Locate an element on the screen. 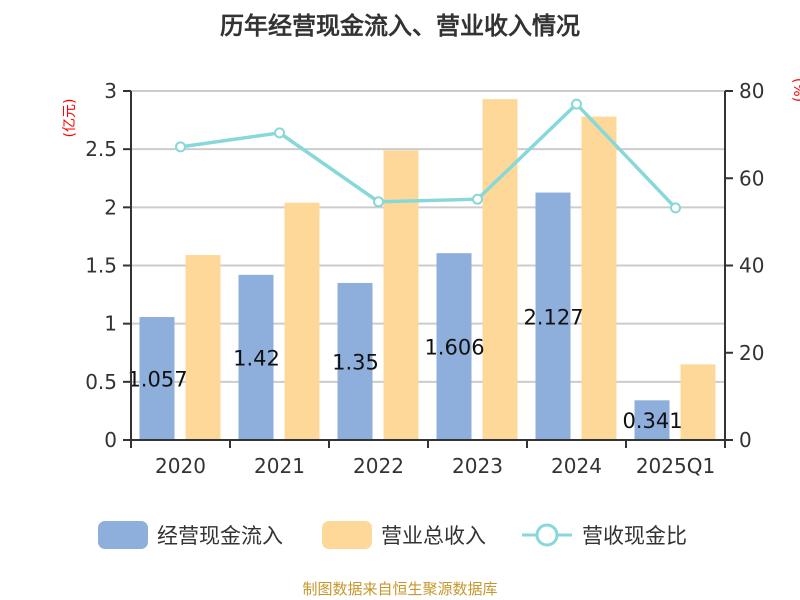  legend-label: 营收现金比 is located at coordinates (634, 536).